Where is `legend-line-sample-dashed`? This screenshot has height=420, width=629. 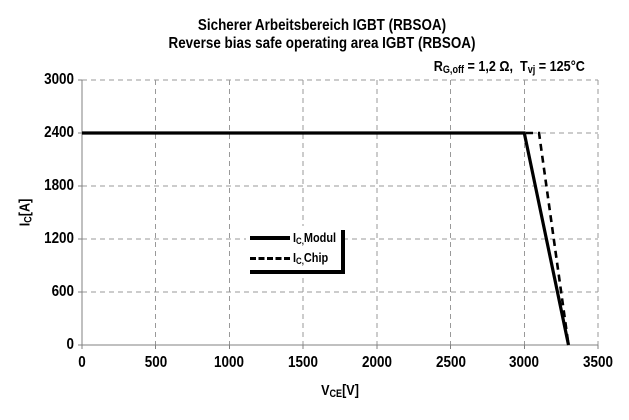
legend-line-sample-dashed is located at coordinates (270, 258).